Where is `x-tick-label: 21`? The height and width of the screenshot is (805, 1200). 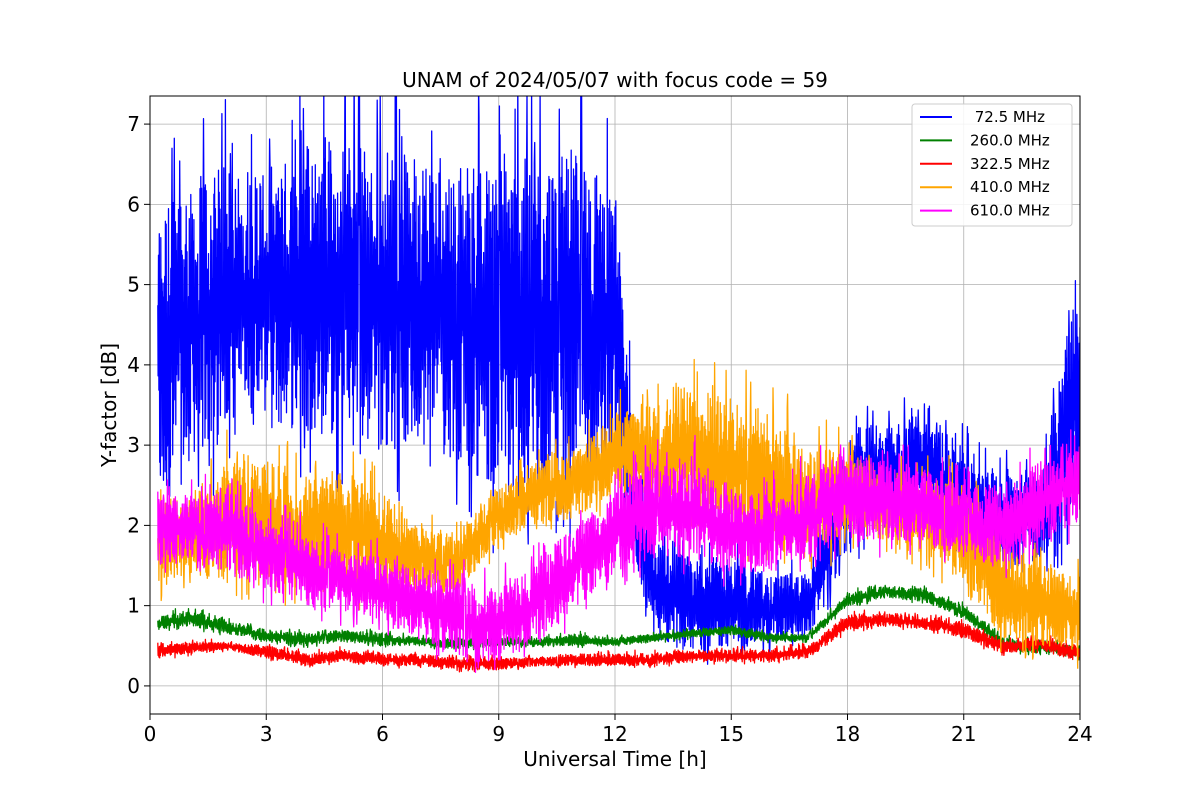
x-tick-label: 21 is located at coordinates (963, 734).